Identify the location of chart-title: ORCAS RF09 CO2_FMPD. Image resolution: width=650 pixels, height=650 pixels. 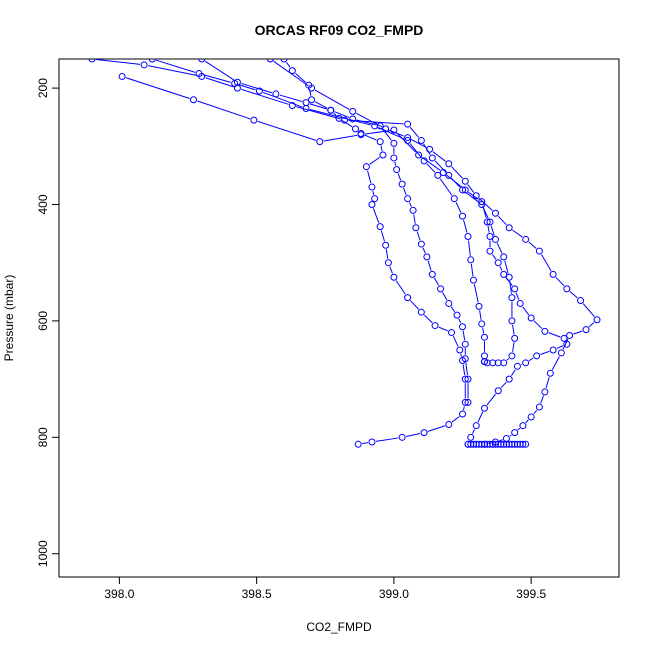
(339, 30).